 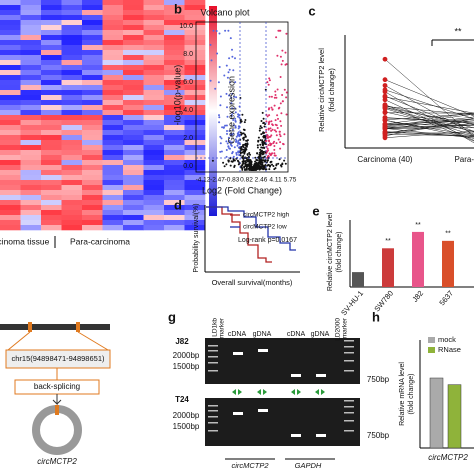 I want to click on axis-title: -log10(p-value), so click(x=177, y=95).